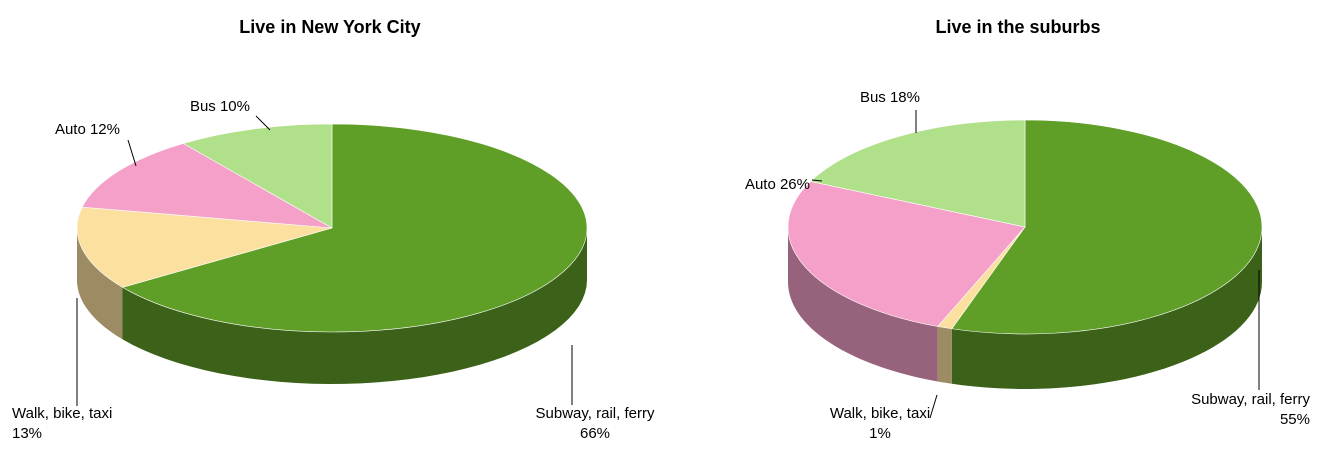  What do you see at coordinates (880, 433) in the screenshot?
I see `value-label: 1%` at bounding box center [880, 433].